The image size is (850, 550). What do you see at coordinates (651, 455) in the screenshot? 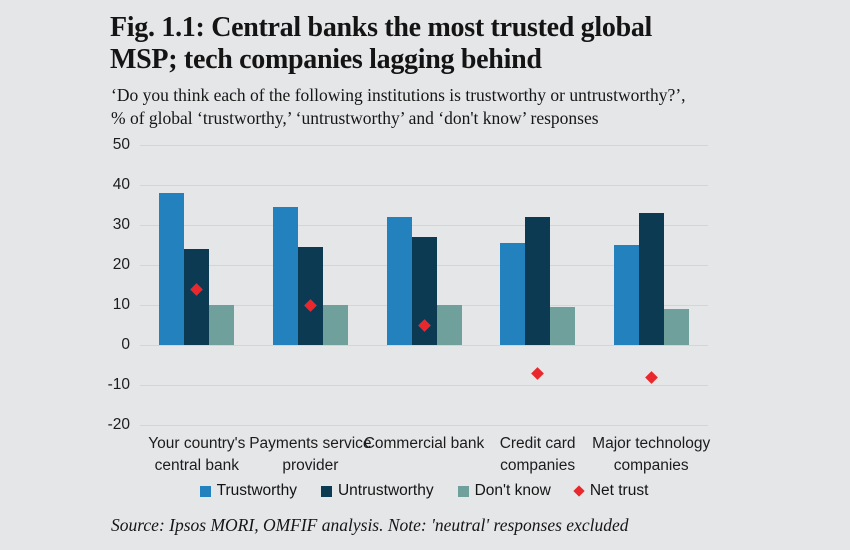
I see `category-label: Major technology companies` at bounding box center [651, 455].